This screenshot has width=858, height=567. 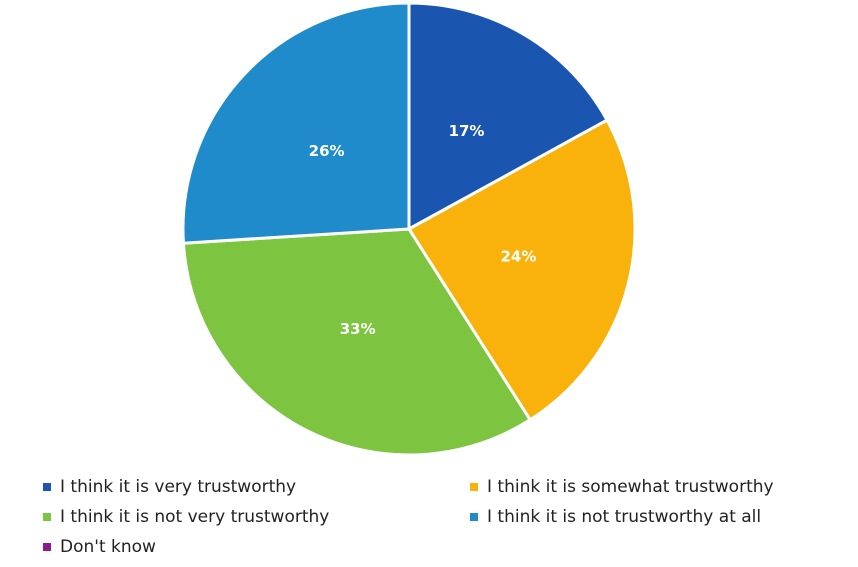 I want to click on legend-label: I think it is very trustworthy, so click(x=178, y=487).